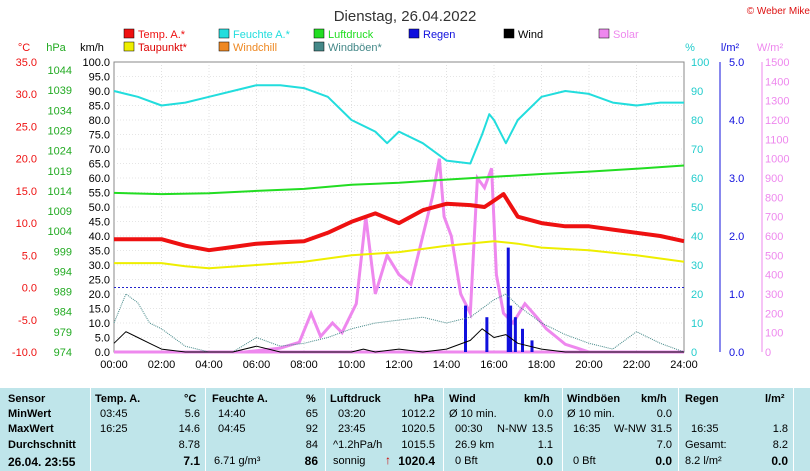 This screenshot has width=810, height=471. What do you see at coordinates (99, 107) in the screenshot?
I see `wind-tick-label: 85.0` at bounding box center [99, 107].